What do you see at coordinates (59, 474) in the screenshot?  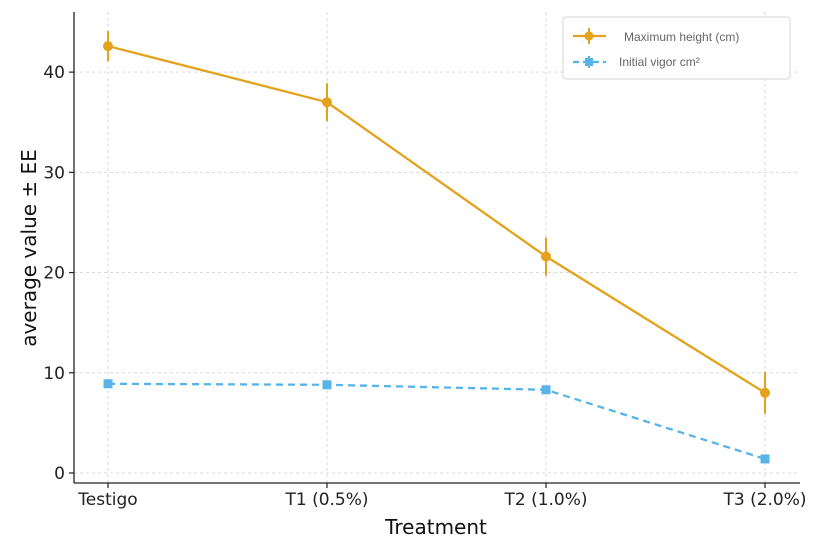 I see `y-tick-label: 0` at bounding box center [59, 474].